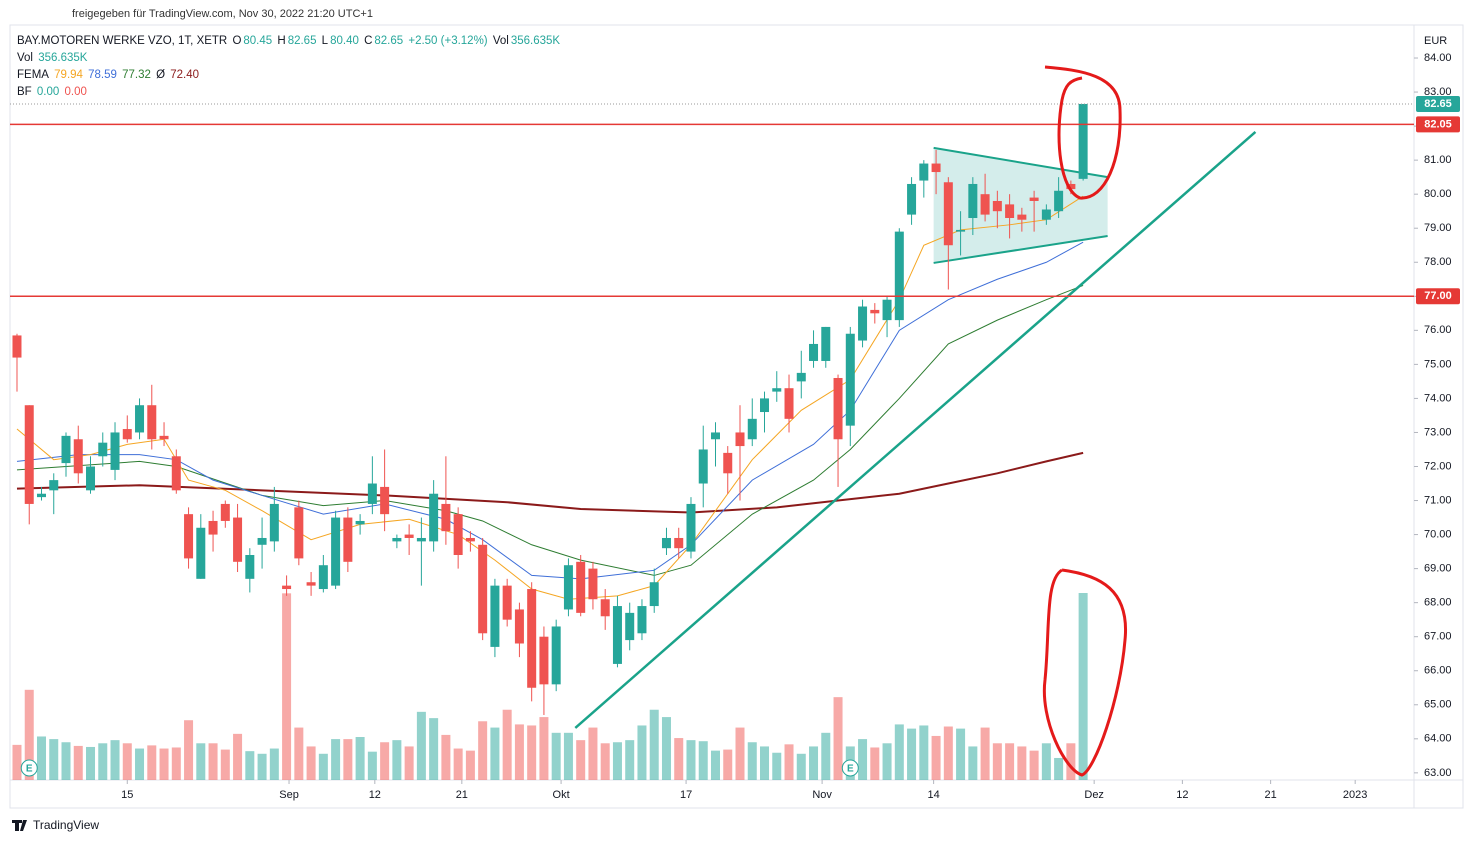 The image size is (1474, 843). Describe the element at coordinates (29, 769) in the screenshot. I see `earnings-label: E` at that location.